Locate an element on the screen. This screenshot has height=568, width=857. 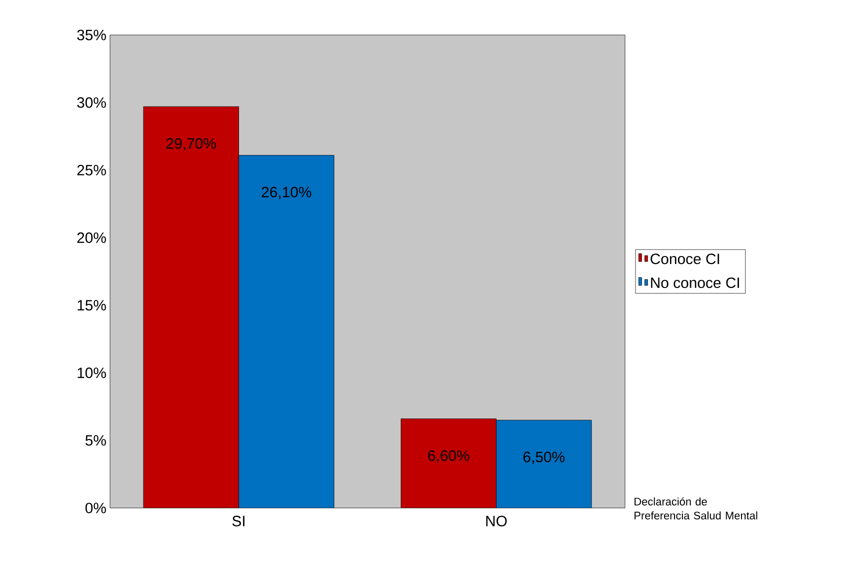
y-tick-label: 25% is located at coordinates (91, 170).